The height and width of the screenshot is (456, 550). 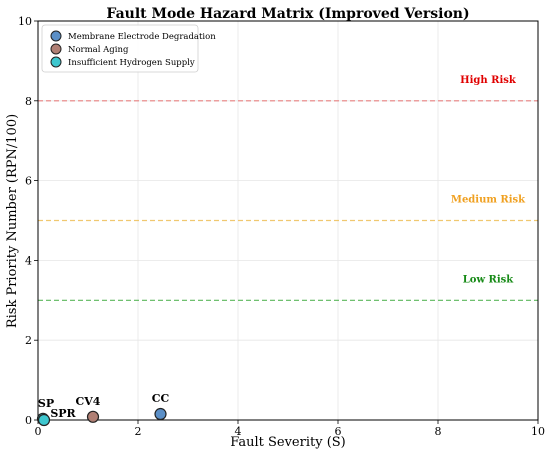 I want to click on y-tick-label: 2, so click(x=28, y=340).